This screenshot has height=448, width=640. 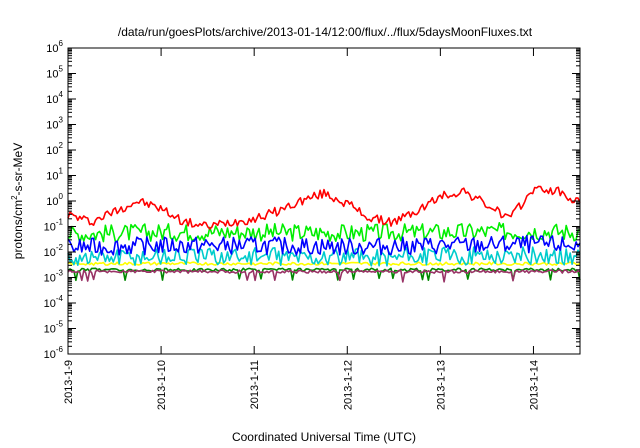 What do you see at coordinates (534, 385) in the screenshot?
I see `x-tick-label: 2013-1-14` at bounding box center [534, 385].